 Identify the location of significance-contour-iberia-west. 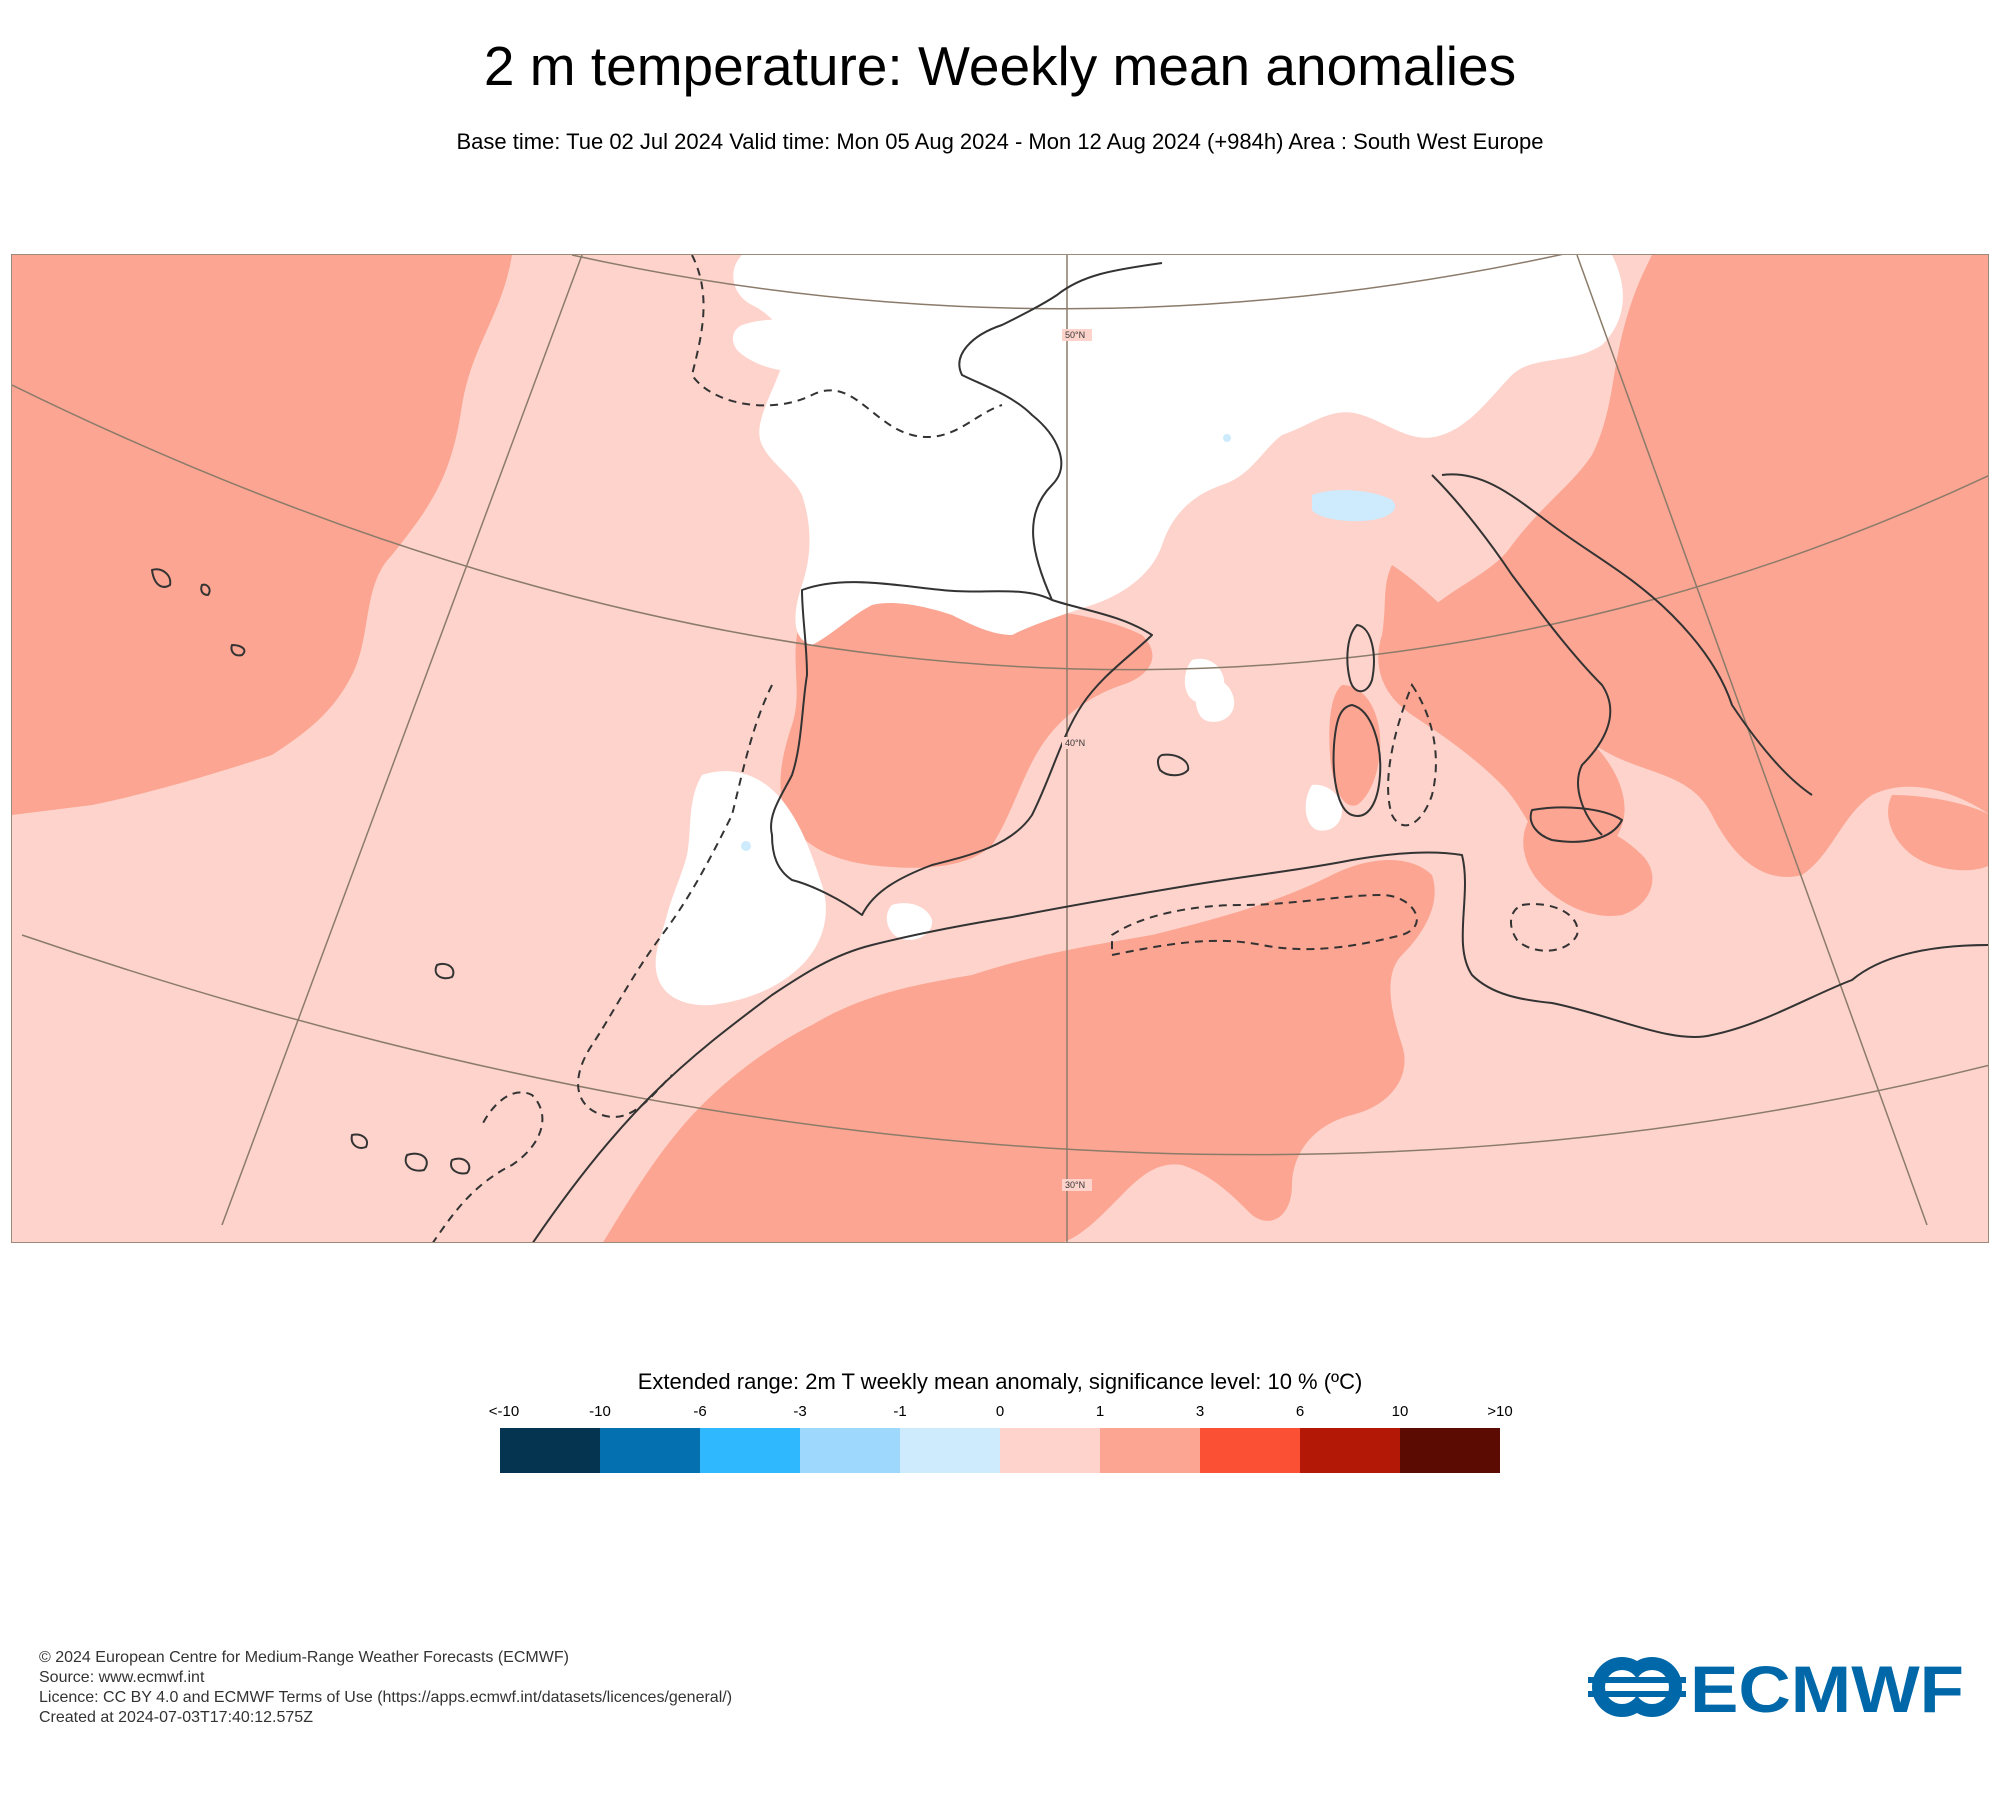
(675, 901).